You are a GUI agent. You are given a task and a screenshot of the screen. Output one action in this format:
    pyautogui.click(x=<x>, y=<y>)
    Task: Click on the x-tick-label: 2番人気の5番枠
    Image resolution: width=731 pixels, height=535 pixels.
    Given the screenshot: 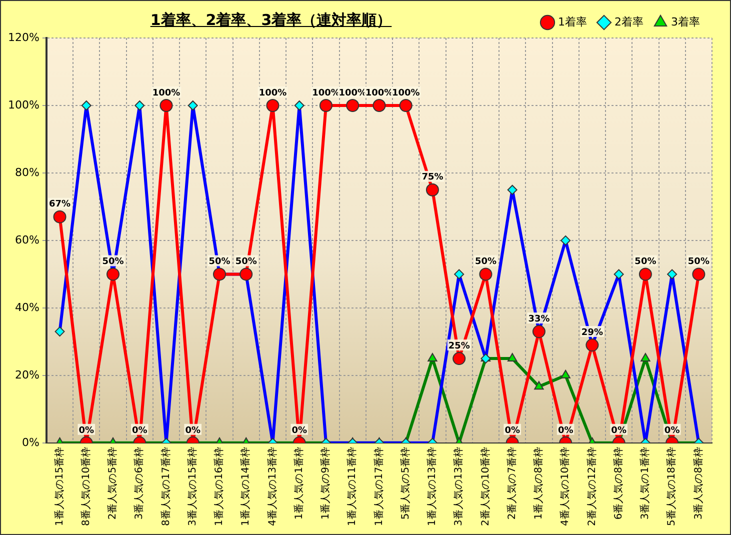 What is the action you would take?
    pyautogui.click(x=112, y=483)
    